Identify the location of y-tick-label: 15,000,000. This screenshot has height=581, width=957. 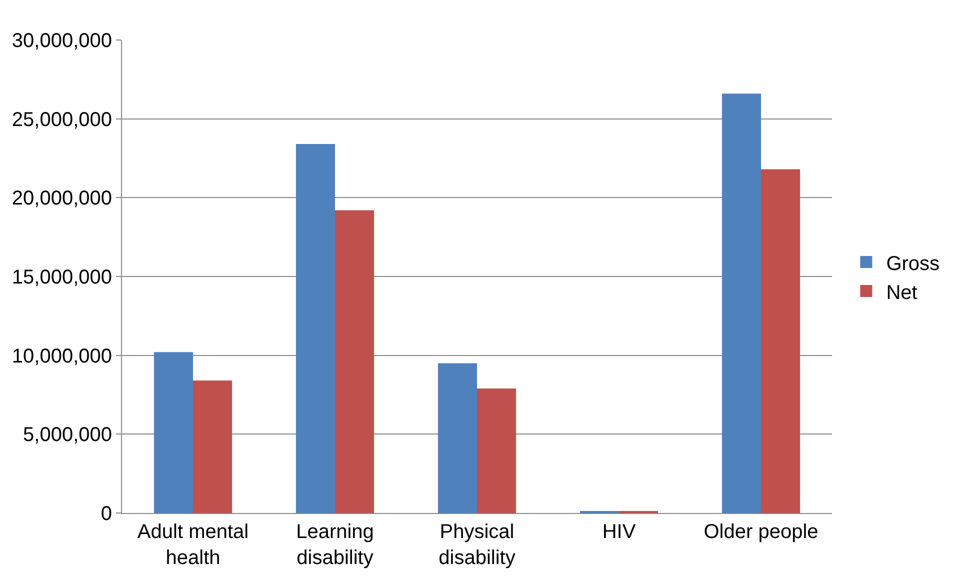
(62, 277).